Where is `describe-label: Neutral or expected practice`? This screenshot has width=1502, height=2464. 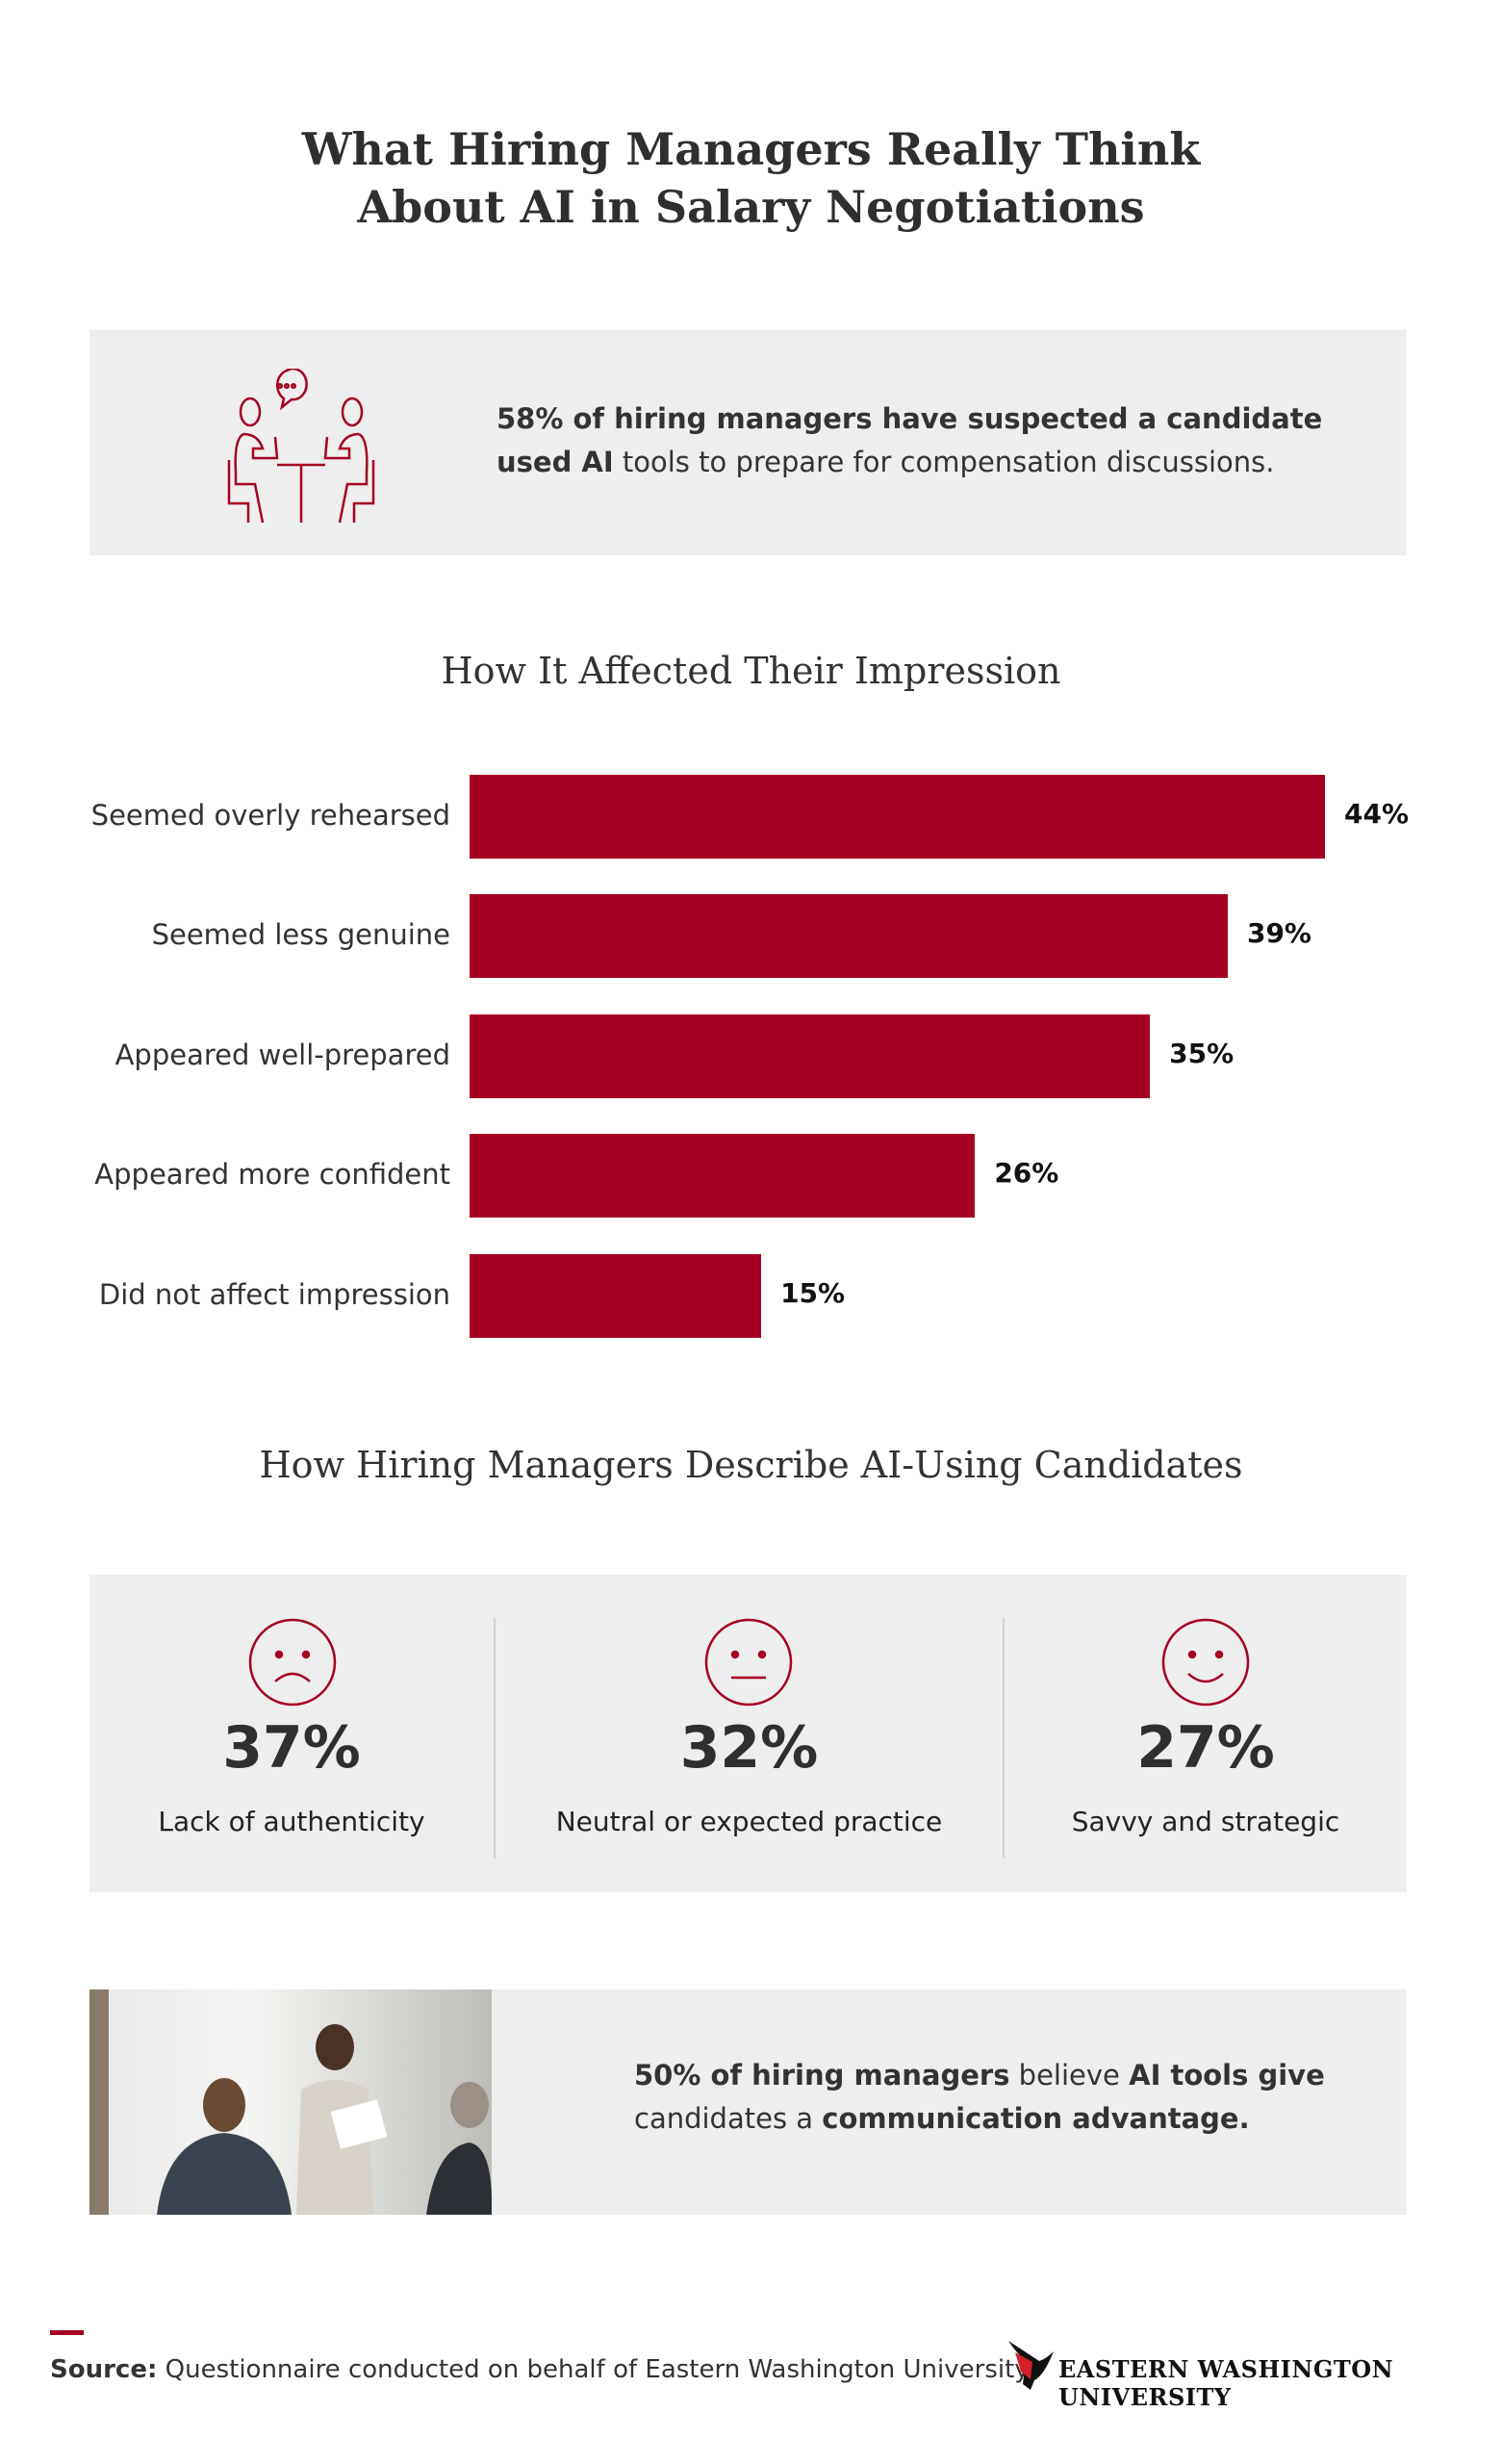
describe-label: Neutral or expected practice is located at coordinates (749, 1821).